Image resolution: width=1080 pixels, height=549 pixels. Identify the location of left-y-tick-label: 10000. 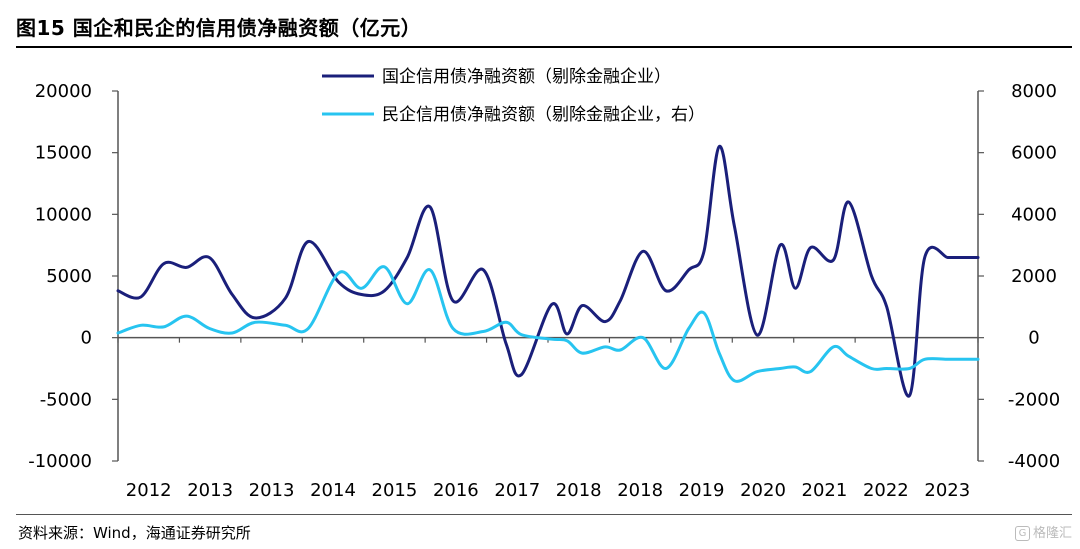
(63, 214).